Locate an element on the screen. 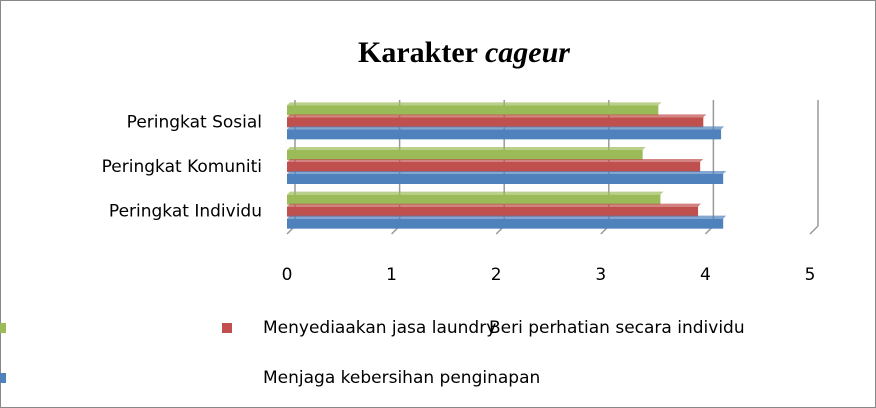 The image size is (876, 408). x-tick-label: 2 is located at coordinates (496, 275).